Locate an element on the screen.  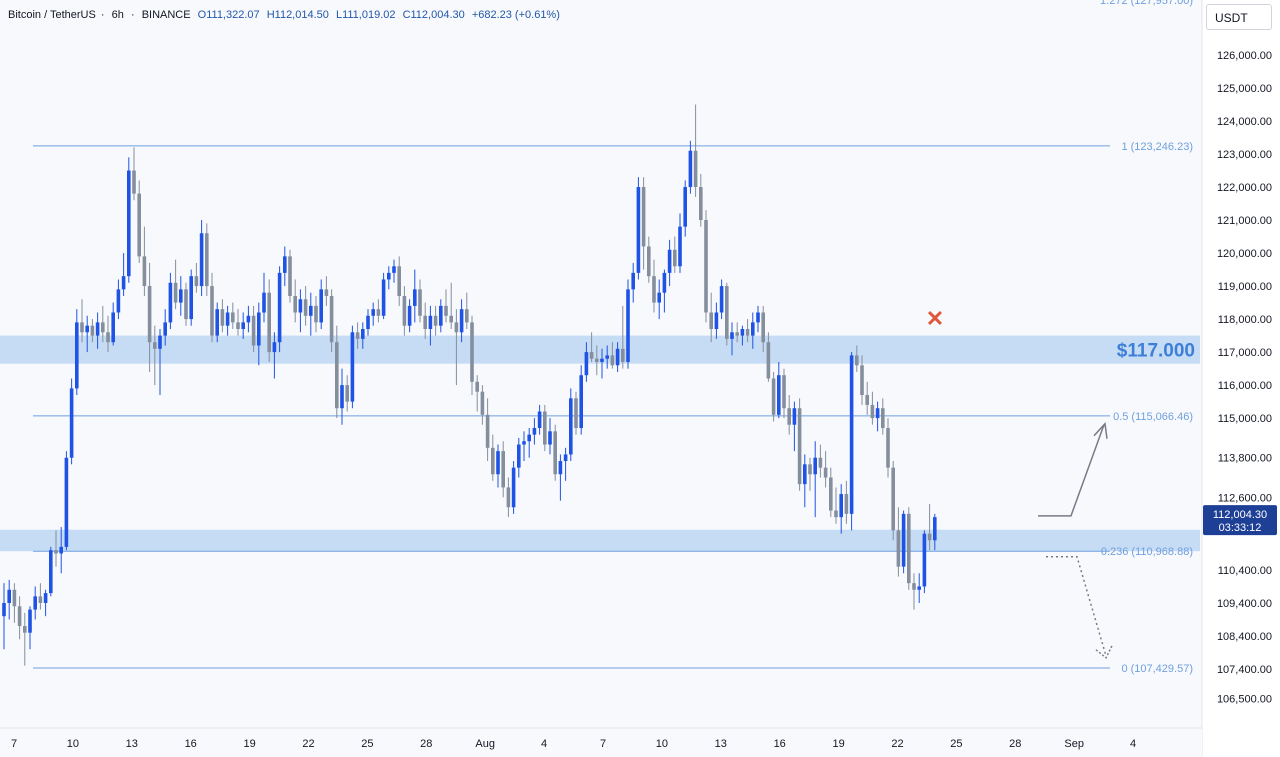
interval-label: 6h is located at coordinates (117, 15).